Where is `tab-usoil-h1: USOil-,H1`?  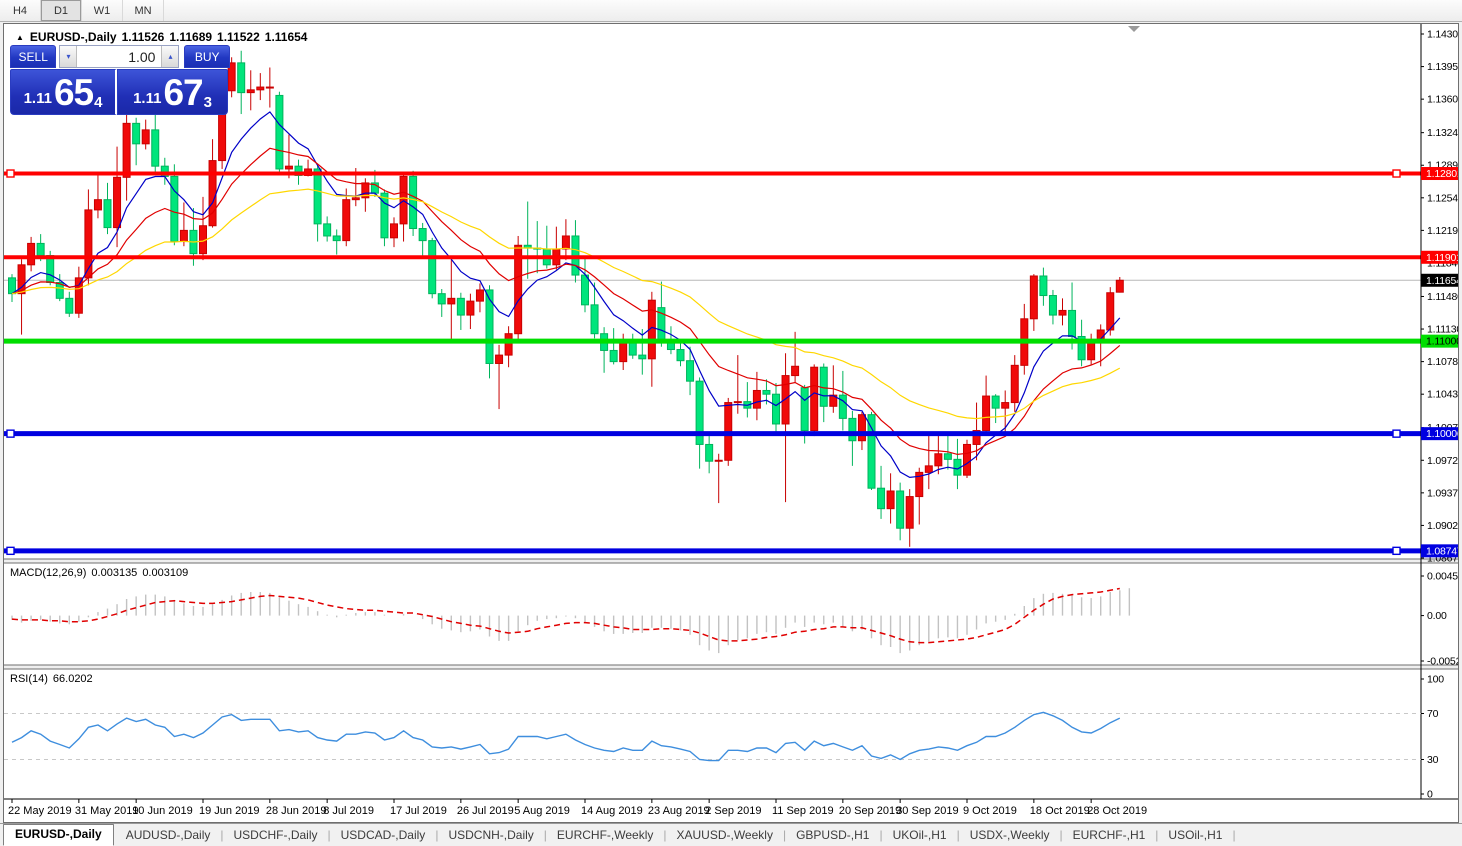
tab-usoil-h1: USOil-,H1 is located at coordinates (1195, 835).